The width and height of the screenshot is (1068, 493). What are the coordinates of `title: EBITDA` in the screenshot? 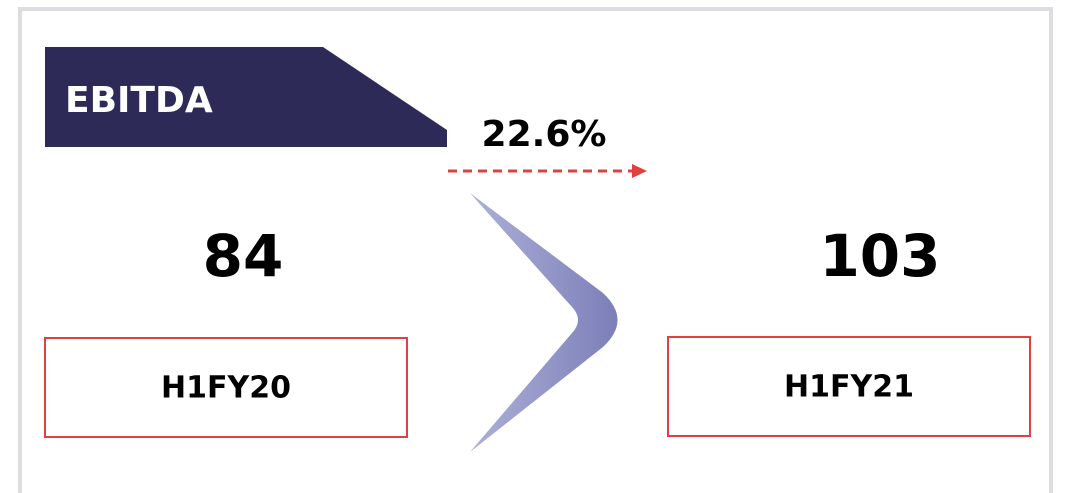 It's located at (139, 100).